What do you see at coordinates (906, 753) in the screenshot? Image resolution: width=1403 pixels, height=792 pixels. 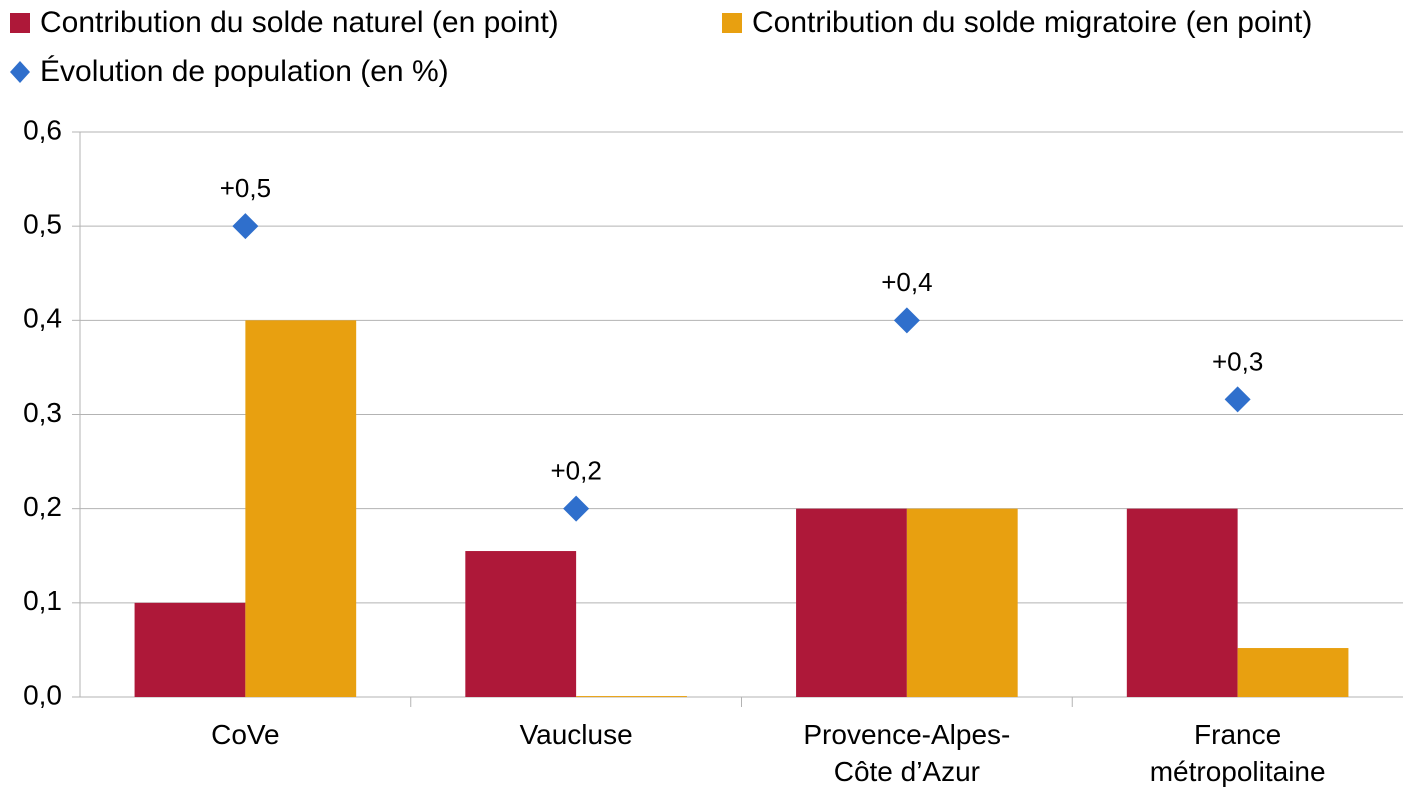 I see `x-tick-label: Provence-Alpes- Côte d’Azur` at bounding box center [906, 753].